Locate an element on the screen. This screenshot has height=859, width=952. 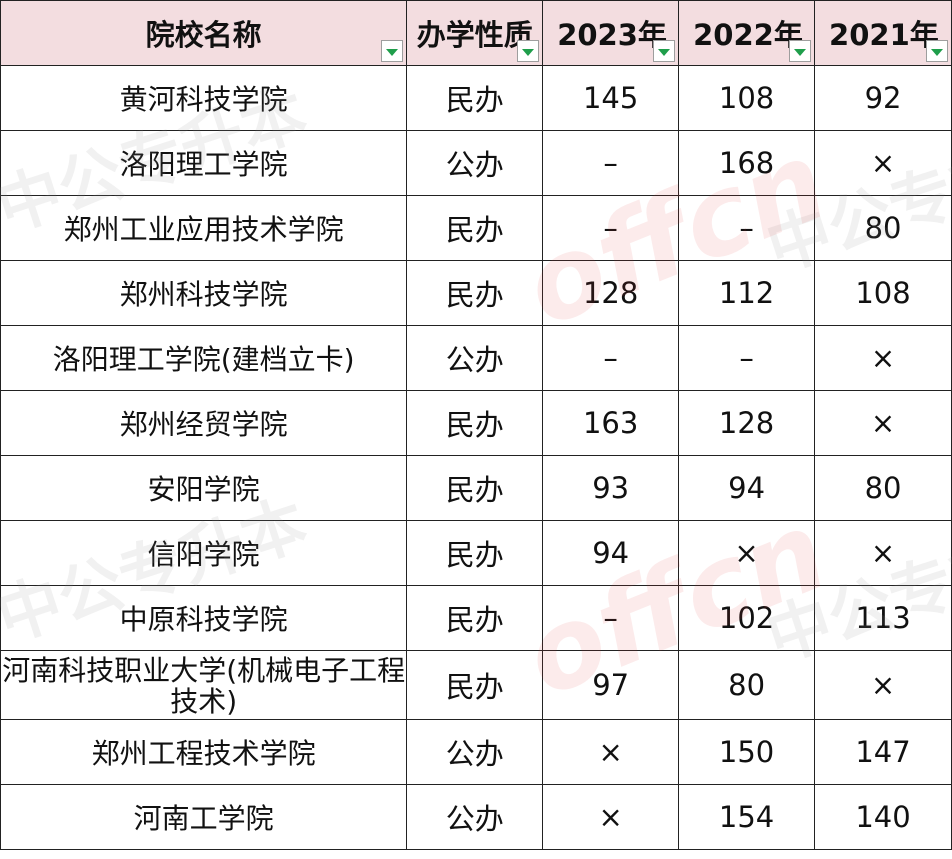
cell-2022: 112 is located at coordinates (747, 293).